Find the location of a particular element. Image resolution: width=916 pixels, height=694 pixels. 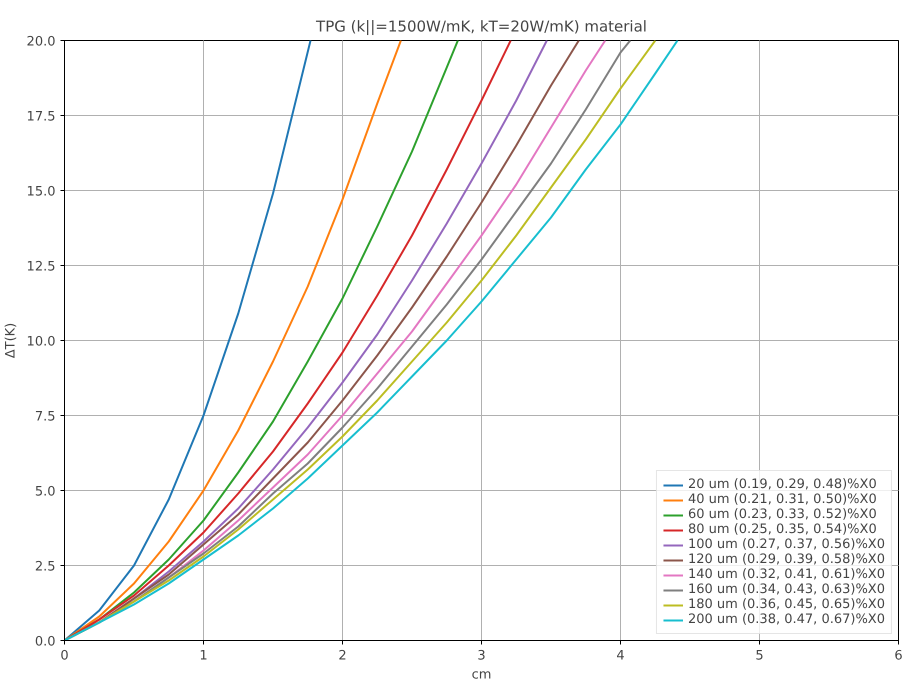

y-tick-label: 17.5 is located at coordinates (41, 117).